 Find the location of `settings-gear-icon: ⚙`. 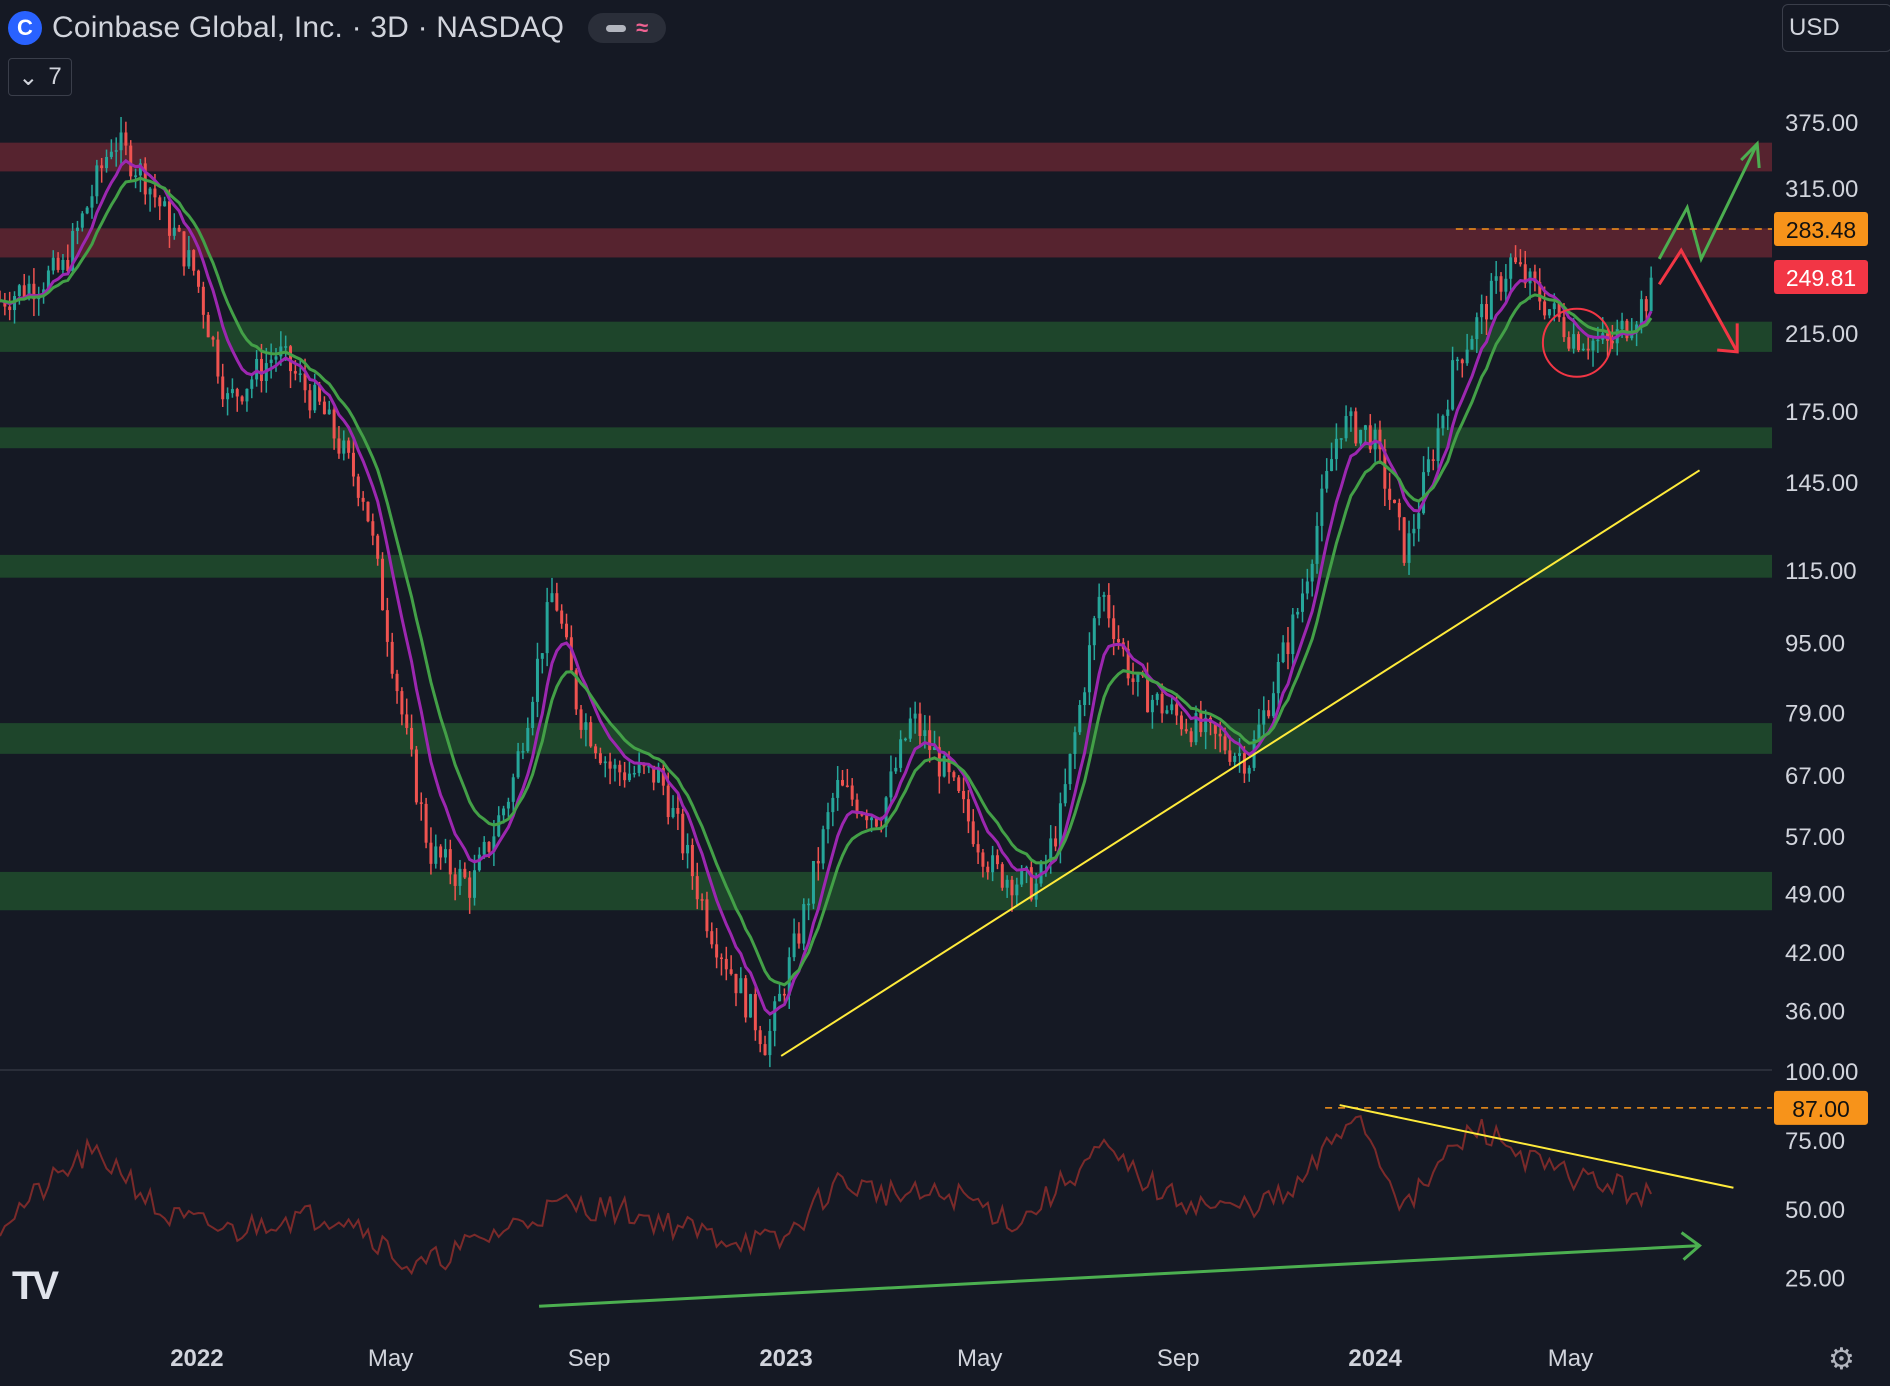

settings-gear-icon: ⚙ is located at coordinates (1841, 1359).